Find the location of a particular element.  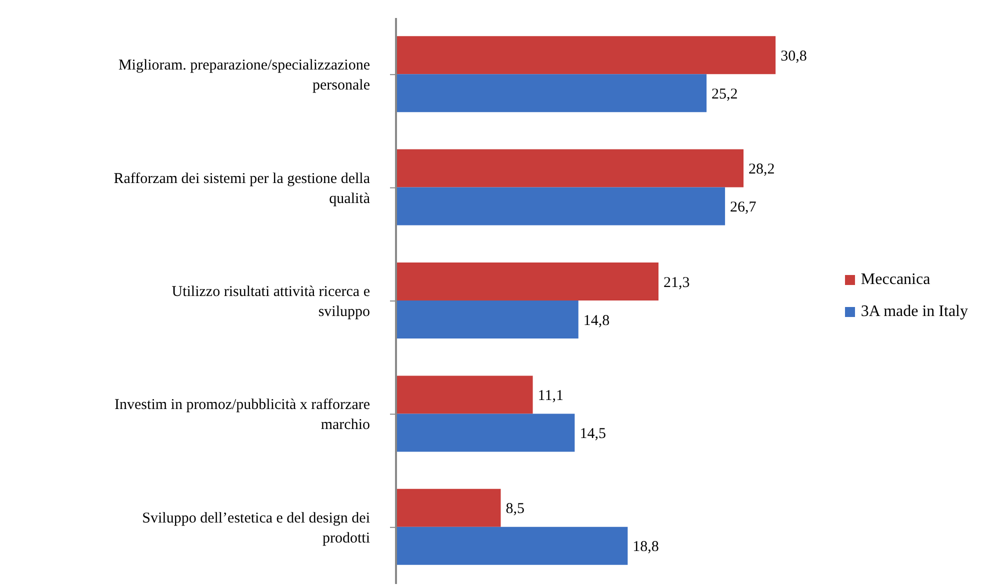

y-tick-label: Investim in promoz/pubblicità x rafforzare marchio is located at coordinates (242, 415).